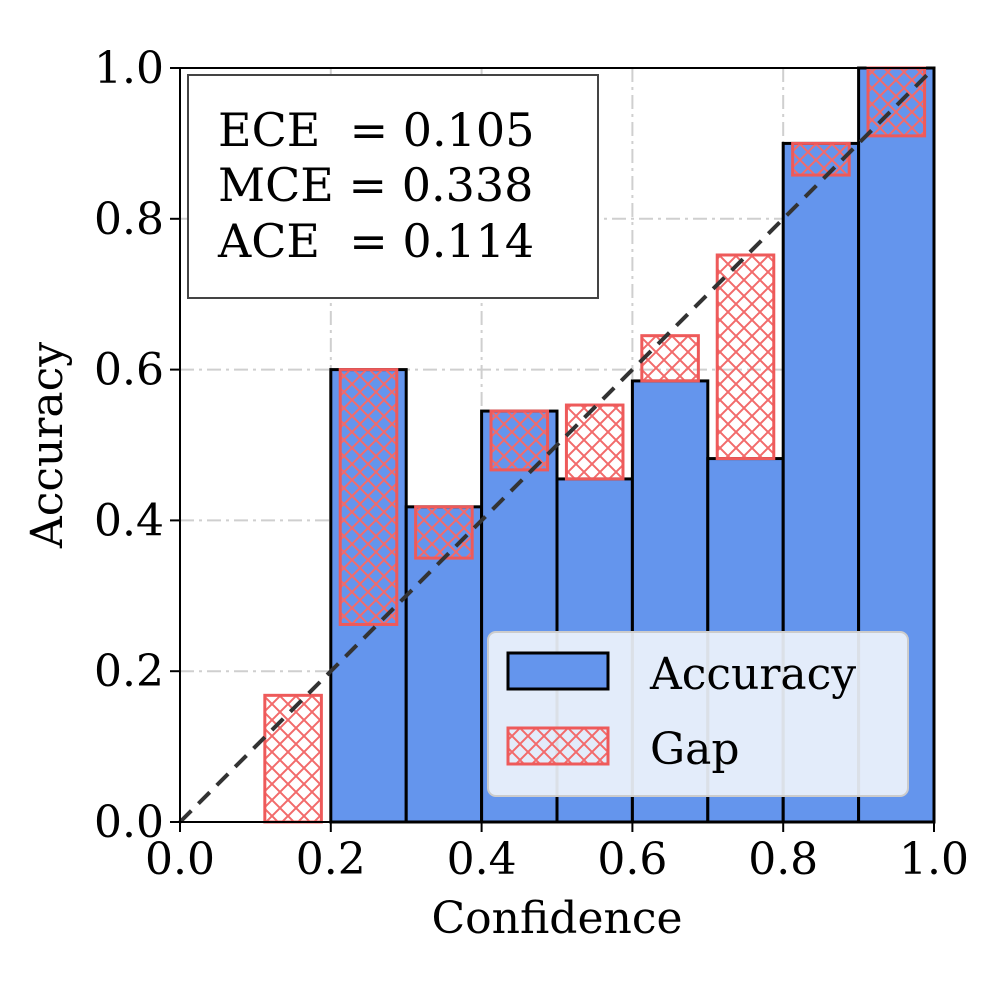  What do you see at coordinates (129, 822) in the screenshot?
I see `y-tick-label-0: 0.0` at bounding box center [129, 822].